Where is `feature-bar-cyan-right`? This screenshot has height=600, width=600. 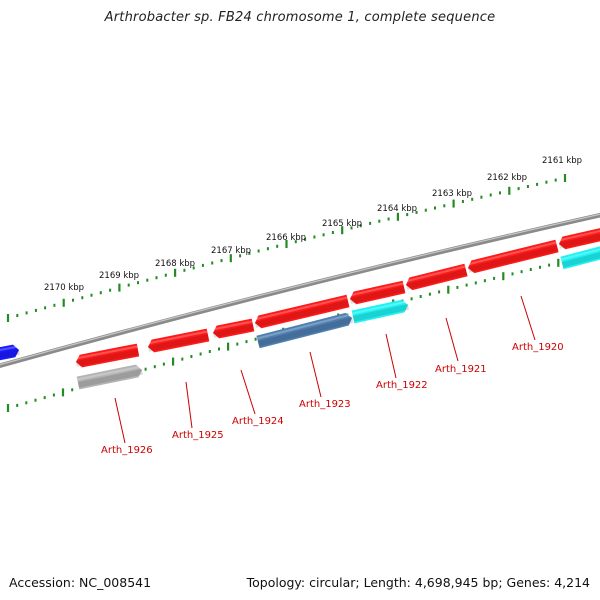 feature-bar-cyan-right is located at coordinates (580, 258).